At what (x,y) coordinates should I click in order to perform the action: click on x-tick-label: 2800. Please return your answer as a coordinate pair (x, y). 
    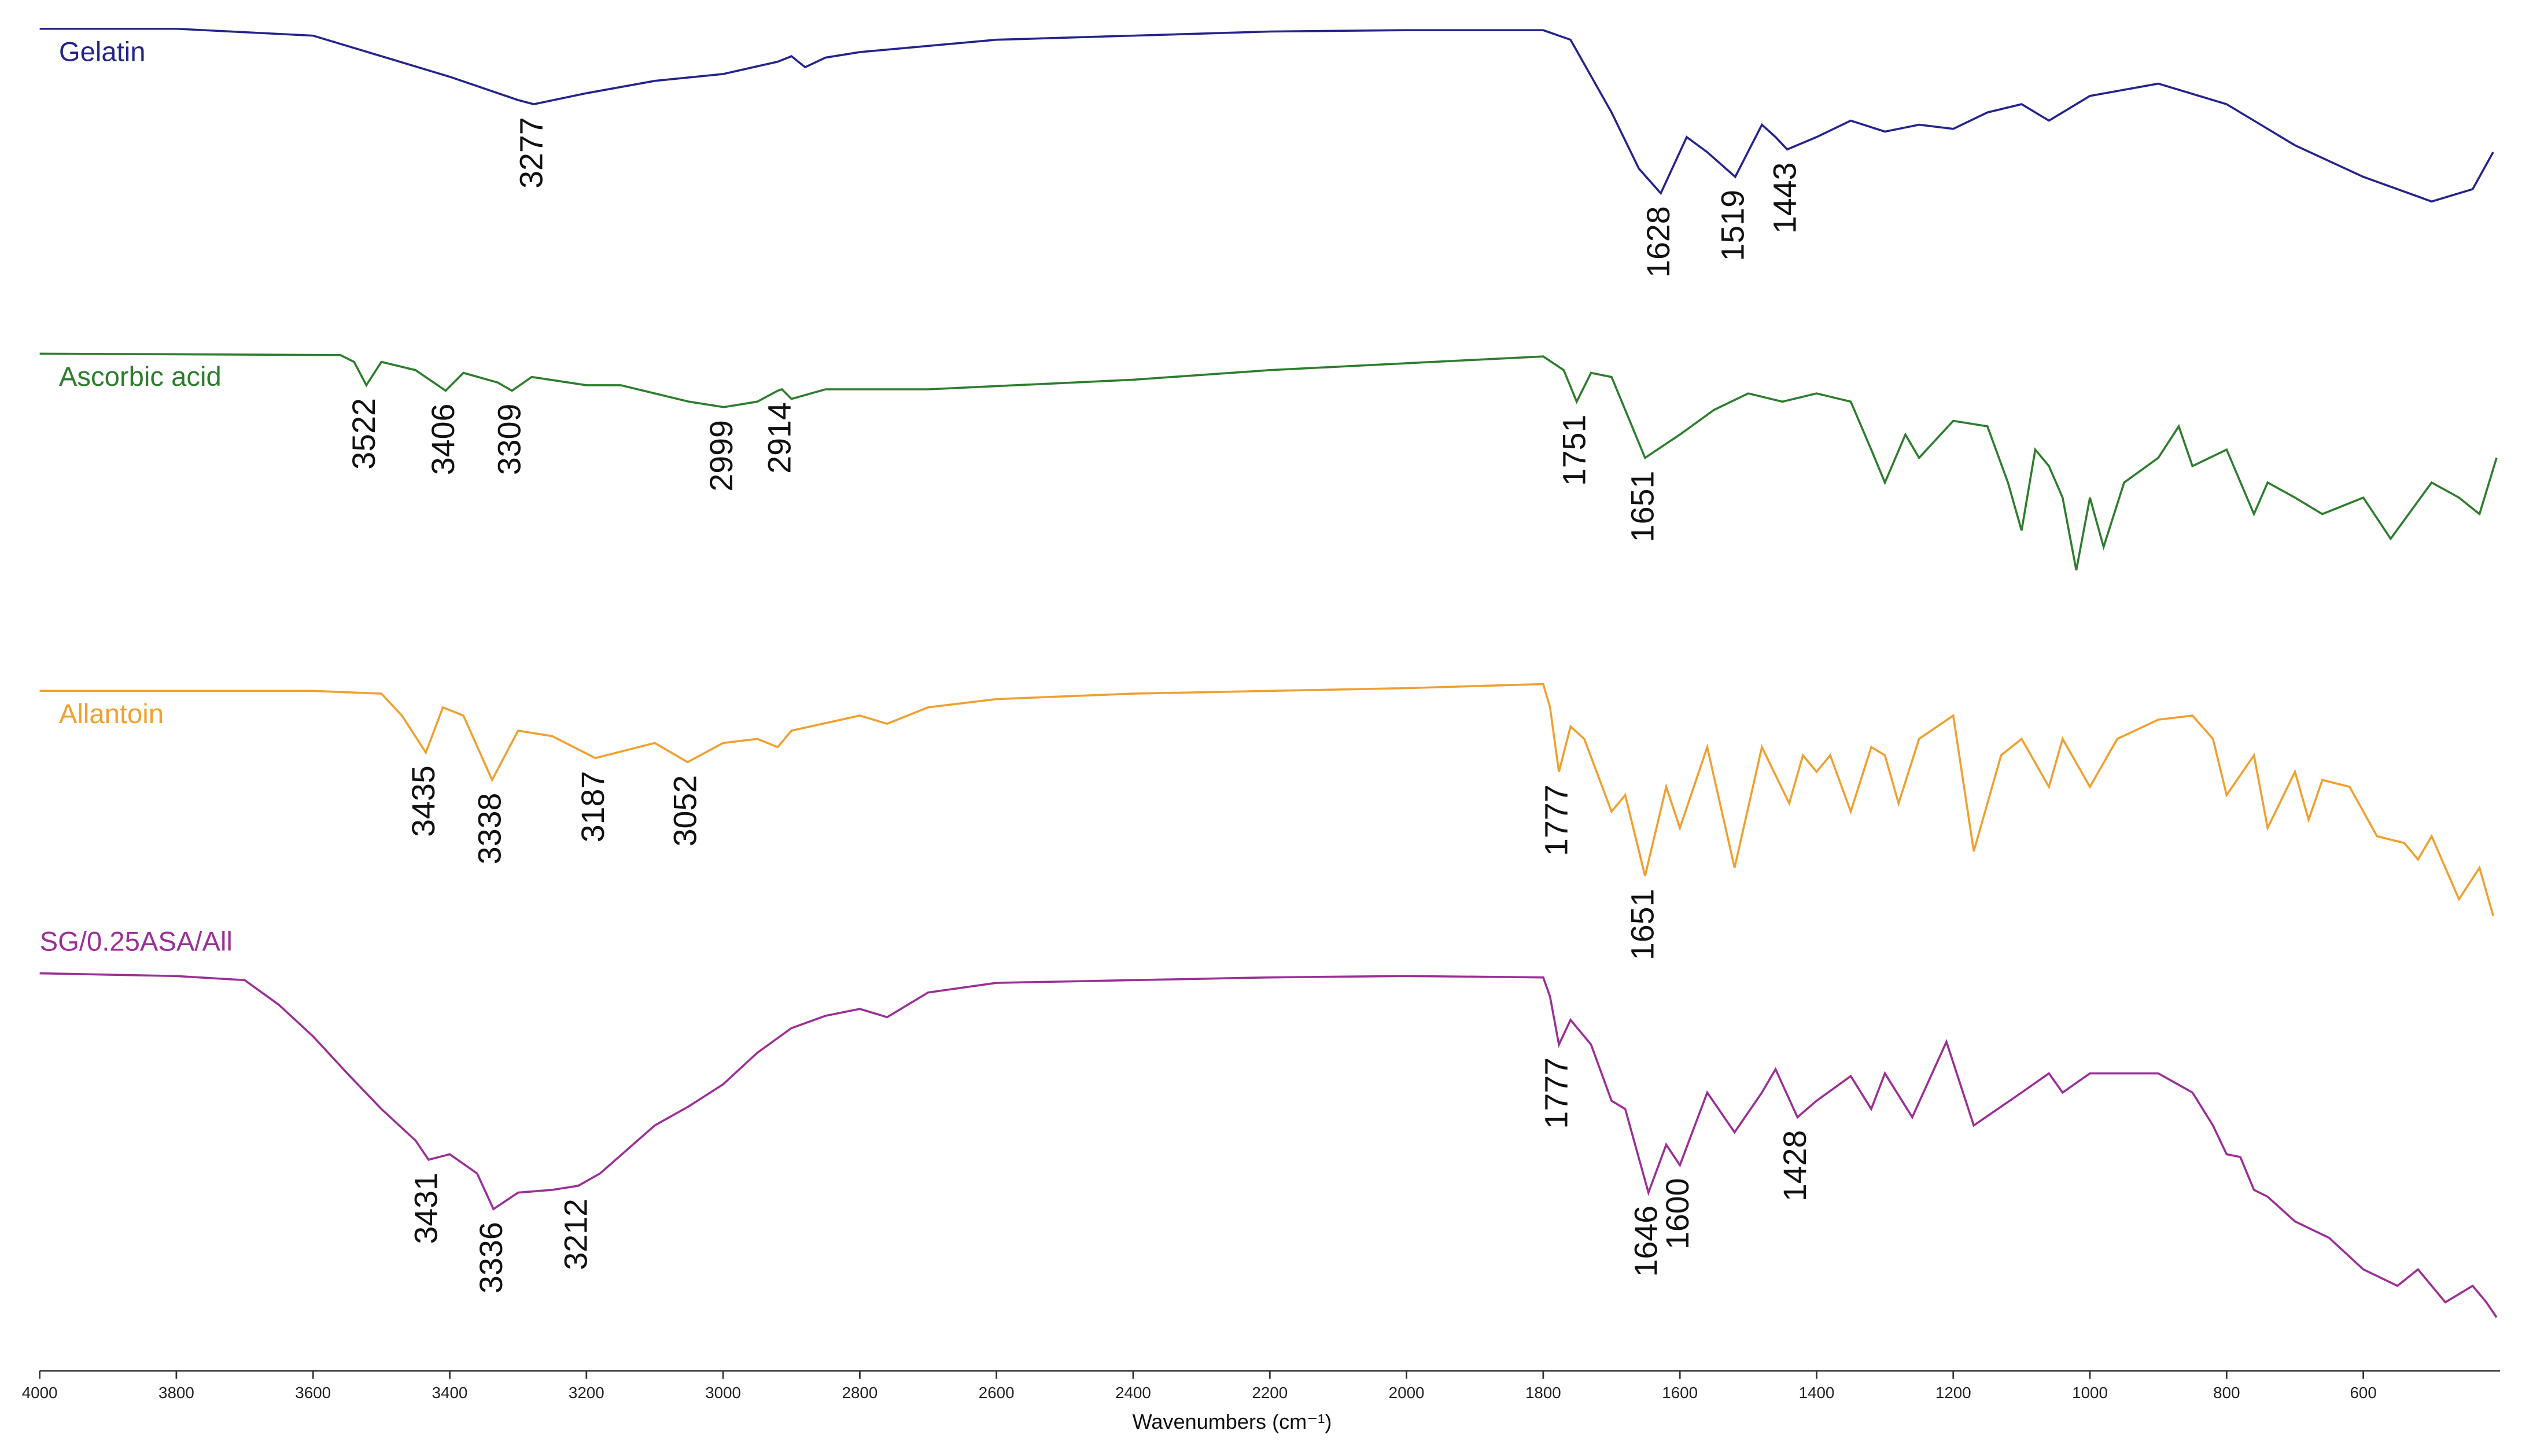
    Looking at the image, I should click on (859, 1393).